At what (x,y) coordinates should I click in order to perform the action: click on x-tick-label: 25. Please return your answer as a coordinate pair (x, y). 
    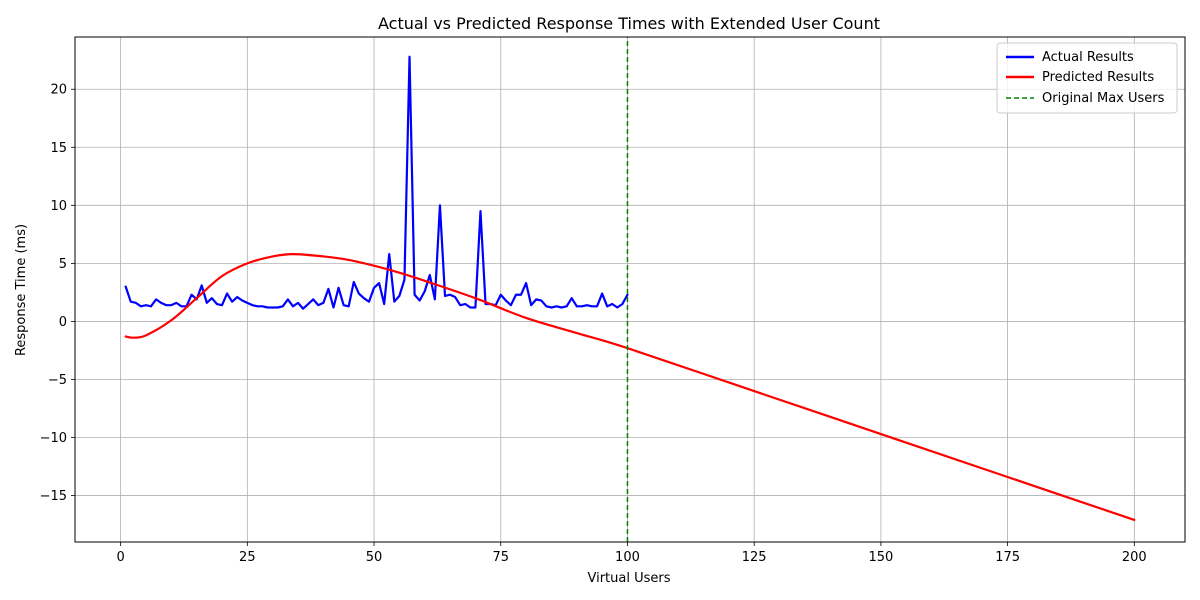
    Looking at the image, I should click on (247, 557).